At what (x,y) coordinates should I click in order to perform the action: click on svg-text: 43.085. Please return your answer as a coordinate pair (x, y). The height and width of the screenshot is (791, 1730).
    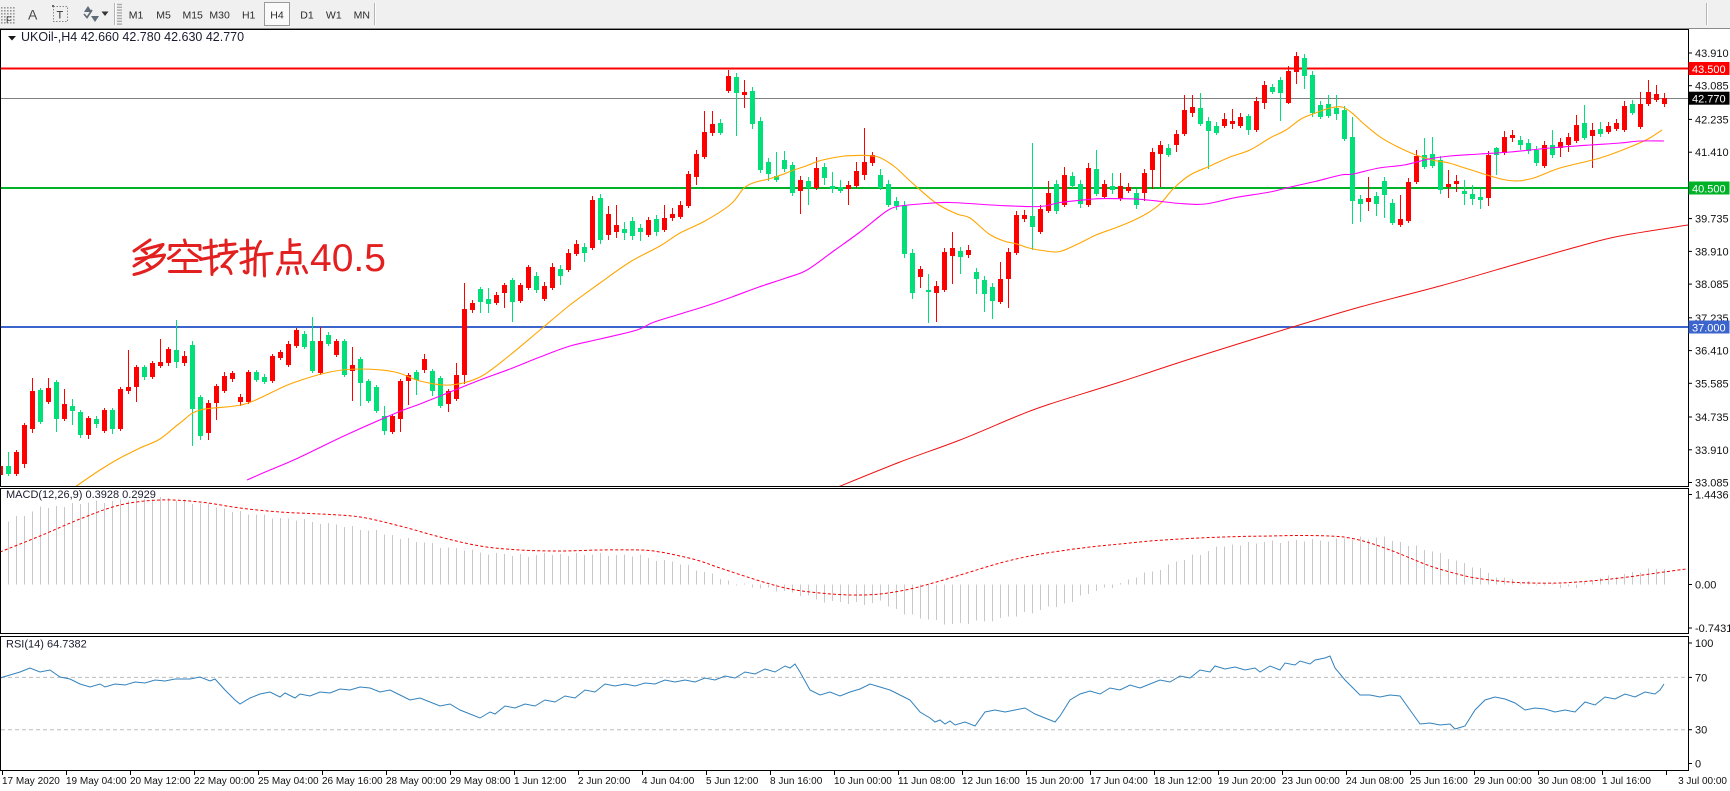
    Looking at the image, I should click on (1712, 87).